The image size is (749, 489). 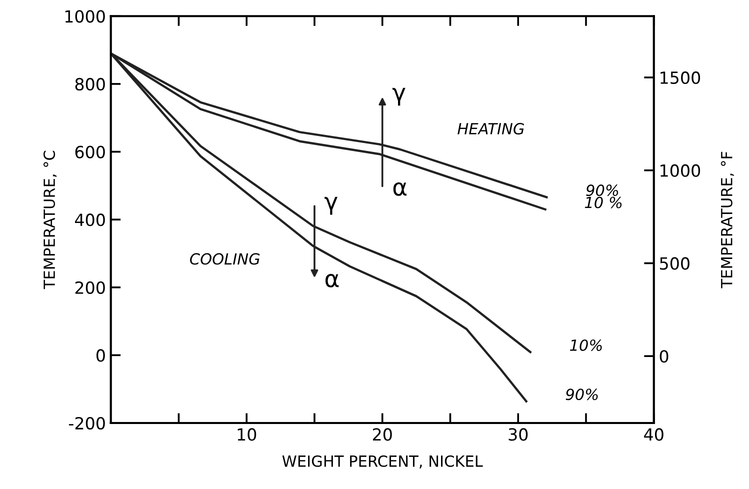 I want to click on annotation: COOLING, so click(x=225, y=259).